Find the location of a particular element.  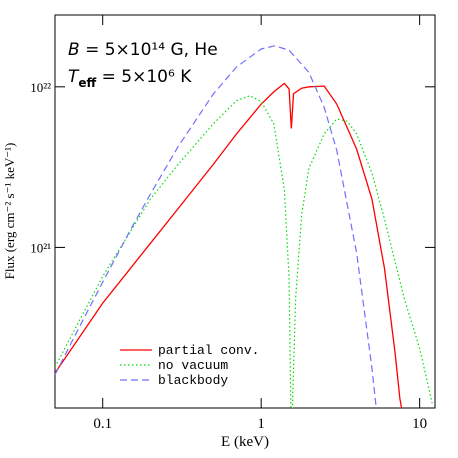

x-tick-label: 0.1 is located at coordinates (102, 424).